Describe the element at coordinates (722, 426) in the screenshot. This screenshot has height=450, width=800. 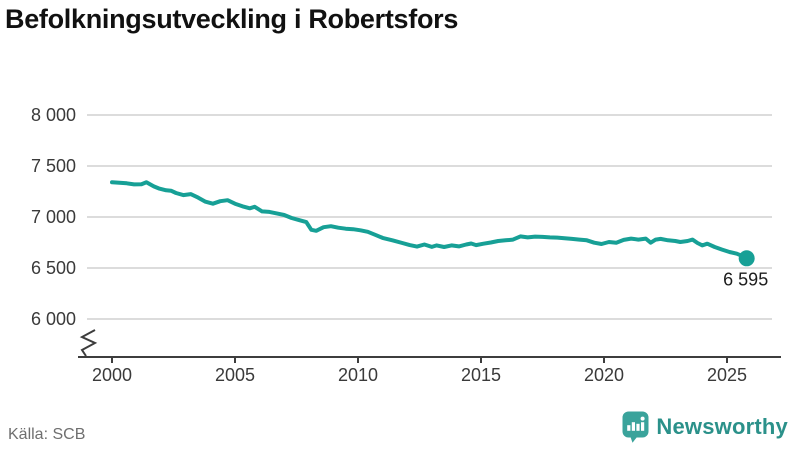
I see `brand-name: Newsworthy` at that location.